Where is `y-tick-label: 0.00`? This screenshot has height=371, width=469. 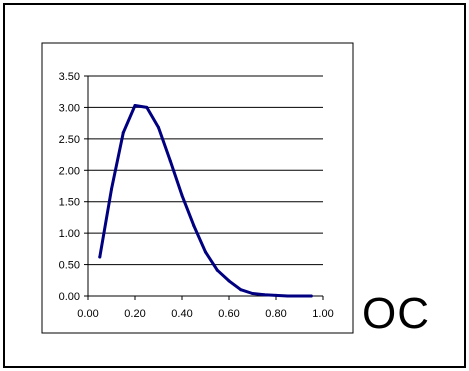
y-tick-label: 0.00 is located at coordinates (69, 297).